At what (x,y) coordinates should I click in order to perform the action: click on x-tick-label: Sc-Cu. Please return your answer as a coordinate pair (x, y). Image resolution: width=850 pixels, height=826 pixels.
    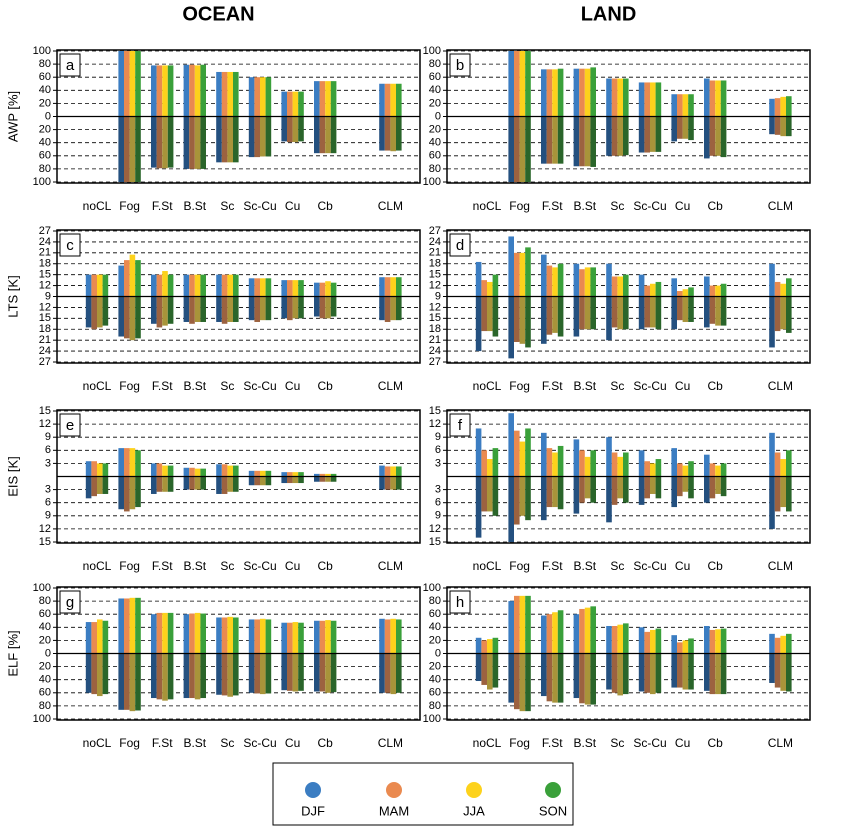
    Looking at the image, I should click on (259, 386).